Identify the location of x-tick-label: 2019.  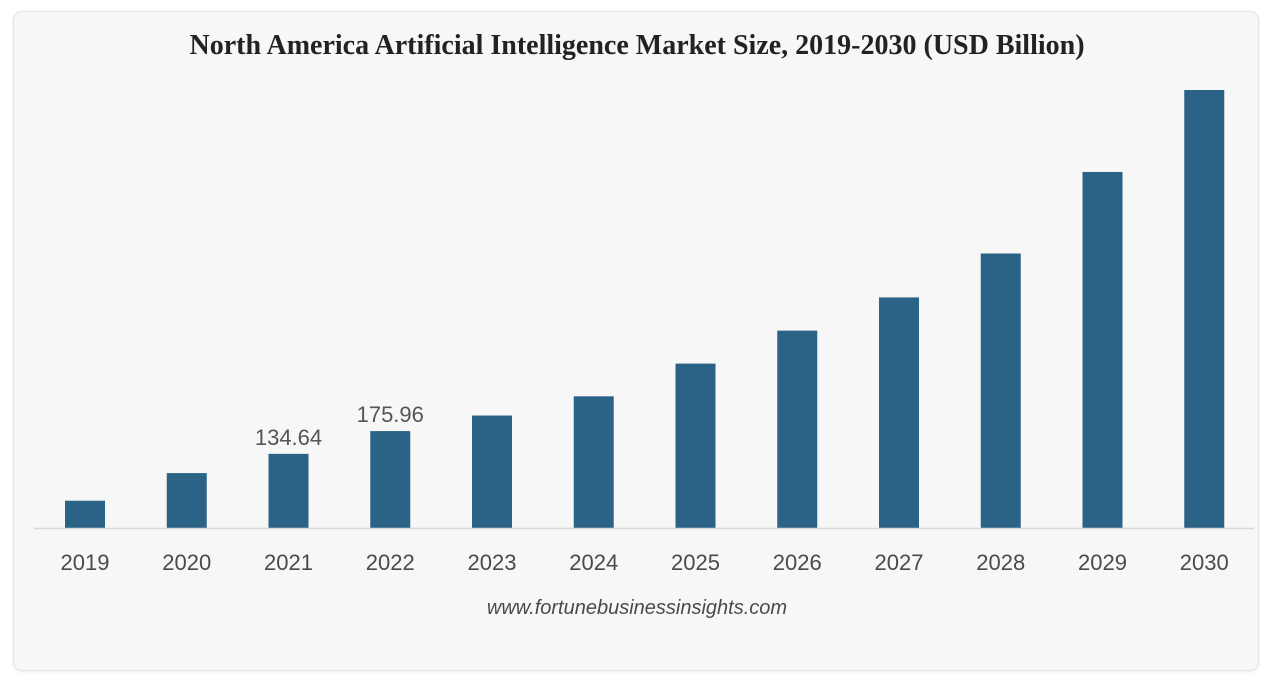
(85, 562).